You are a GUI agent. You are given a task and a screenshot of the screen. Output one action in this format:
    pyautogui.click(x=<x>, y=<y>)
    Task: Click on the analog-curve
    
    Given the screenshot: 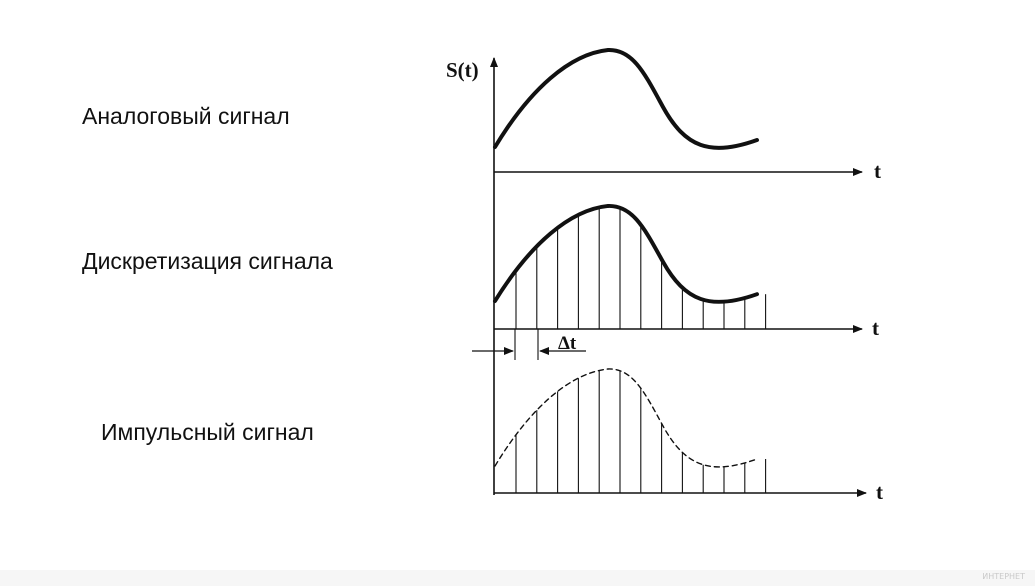 What is the action you would take?
    pyautogui.click(x=626, y=98)
    